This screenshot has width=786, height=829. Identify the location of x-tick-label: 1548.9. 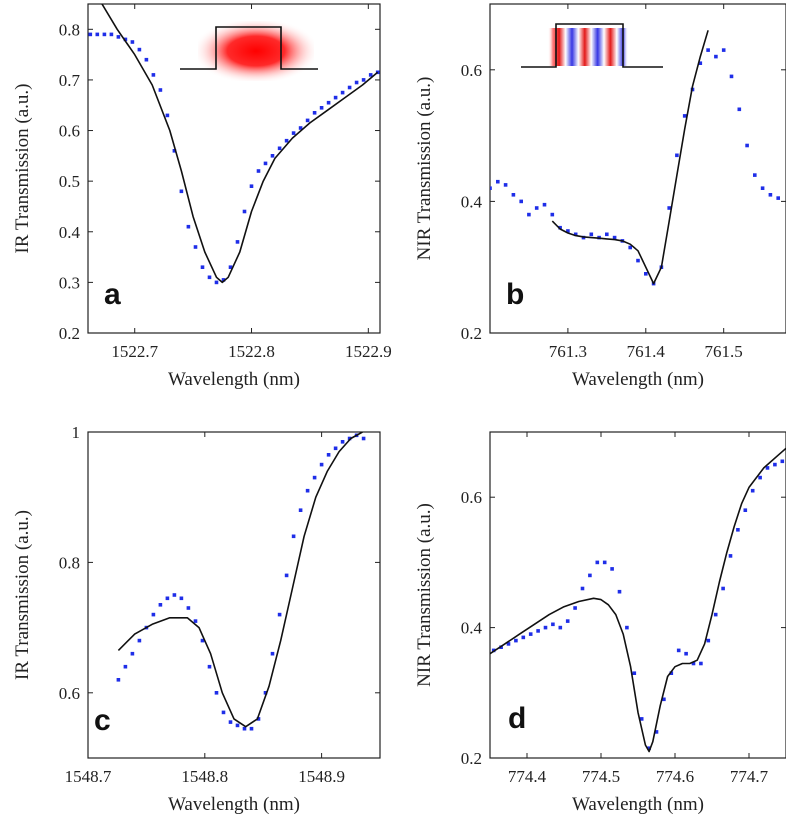
(321, 776).